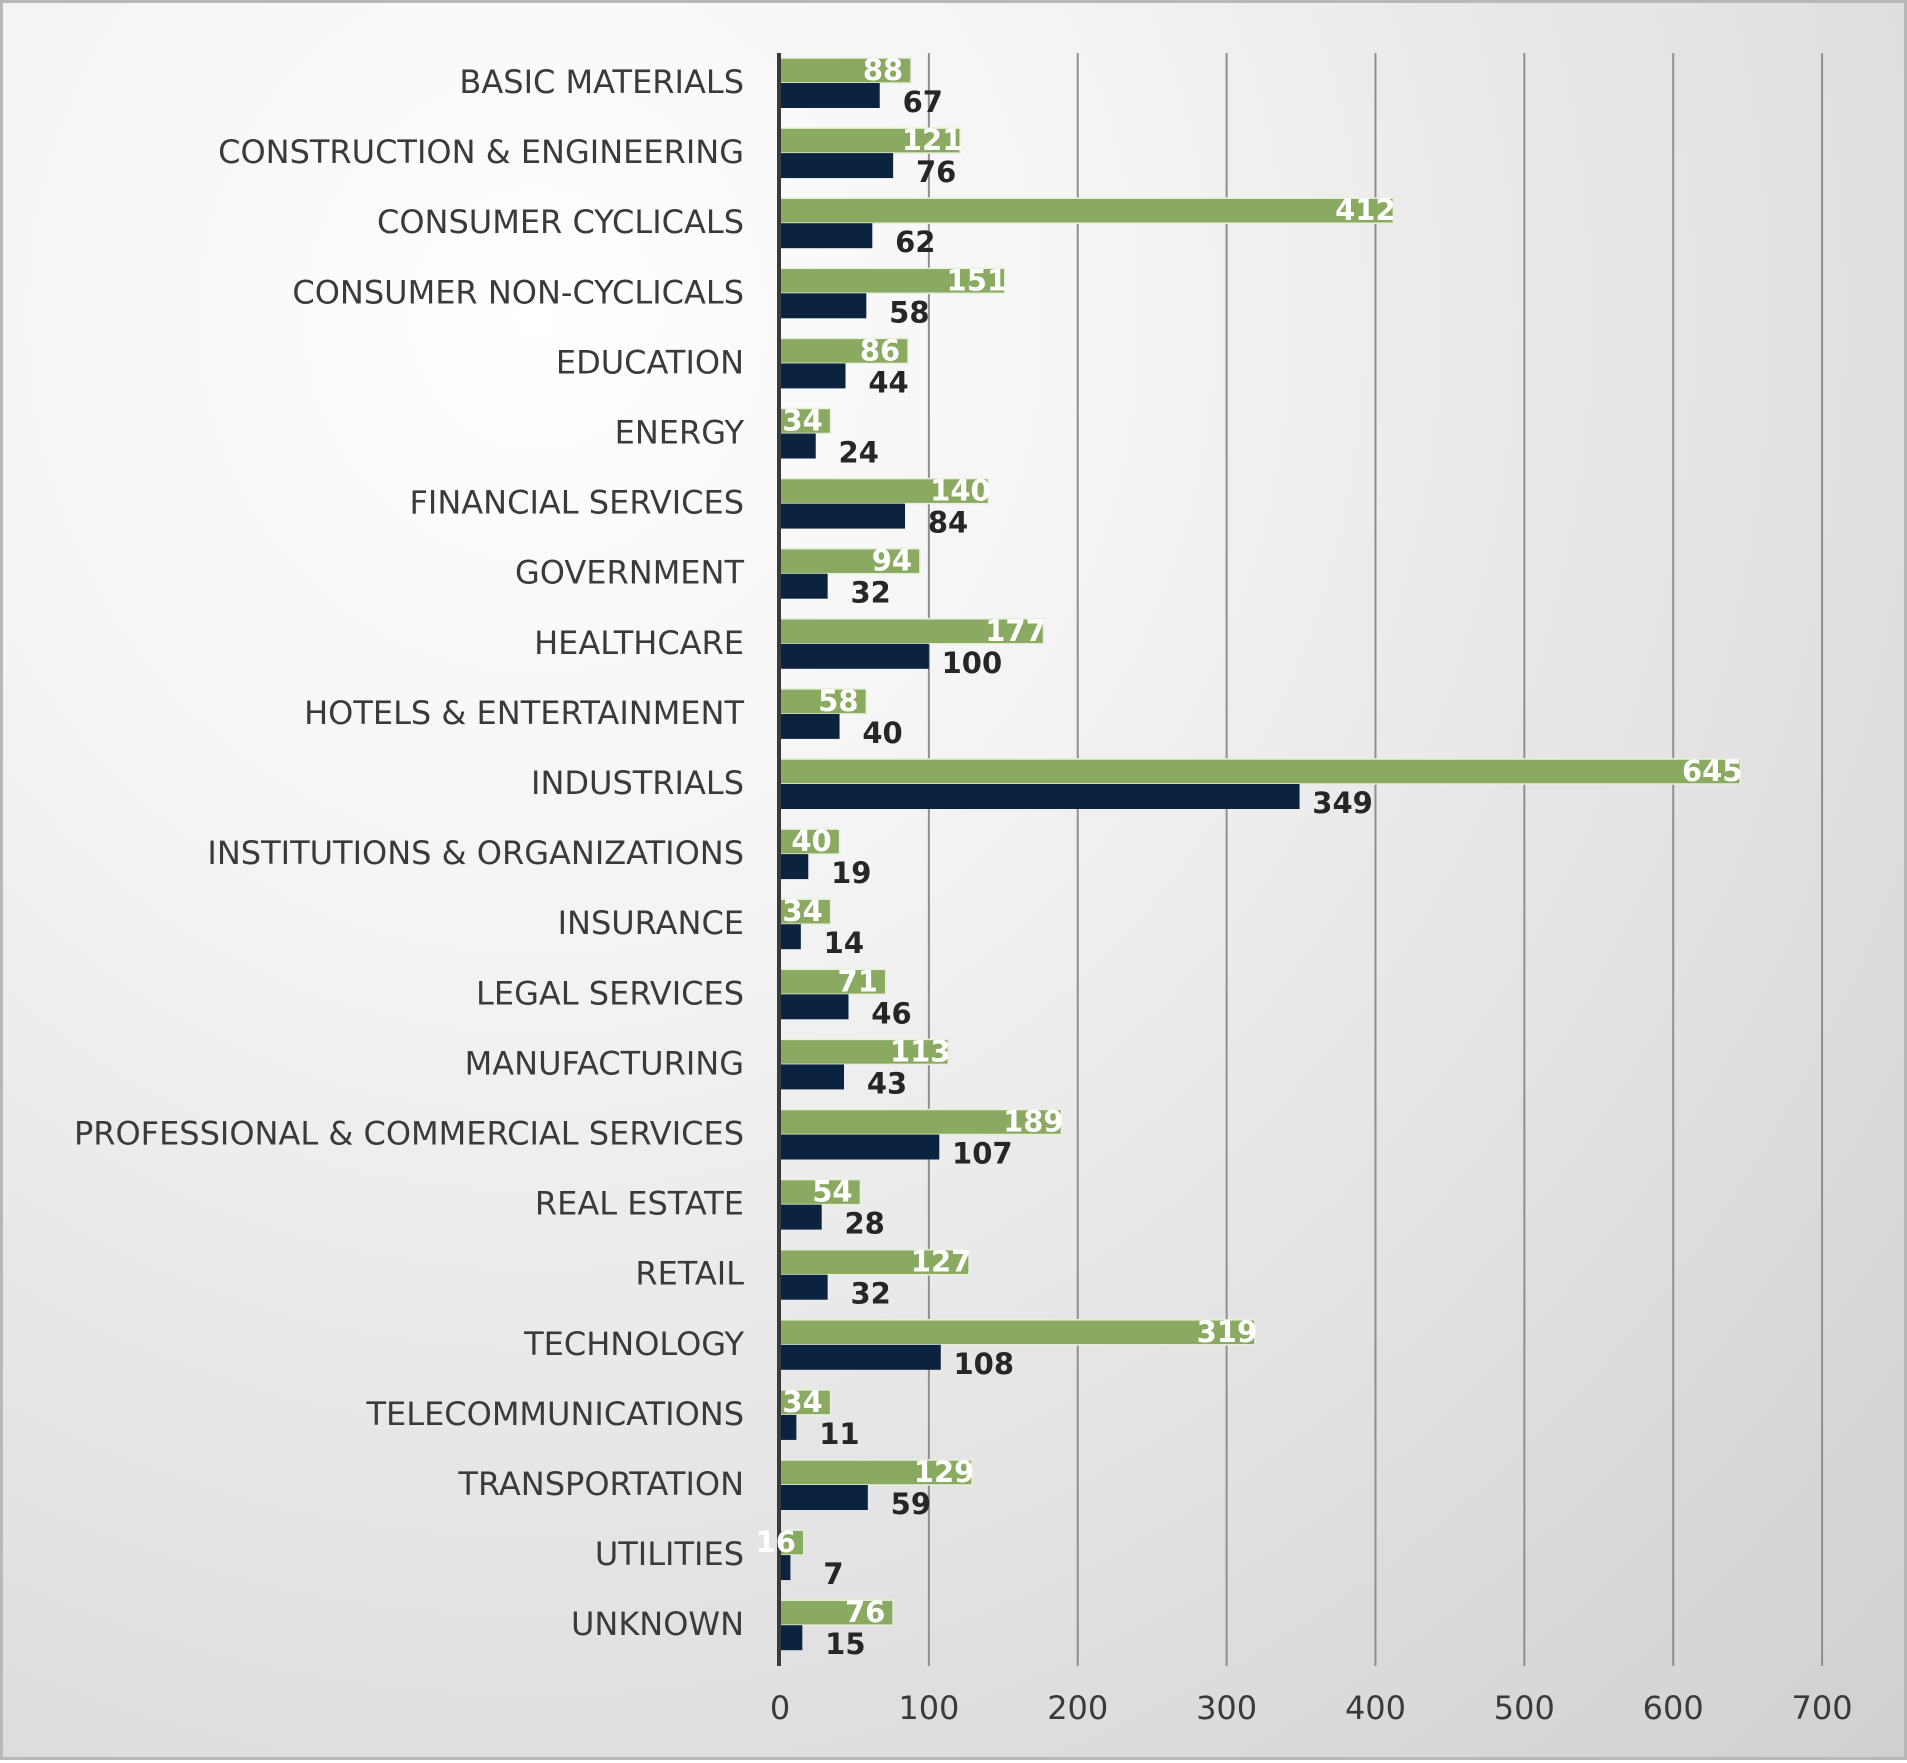  I want to click on category-label: MANUFACTURING, so click(604, 1063).